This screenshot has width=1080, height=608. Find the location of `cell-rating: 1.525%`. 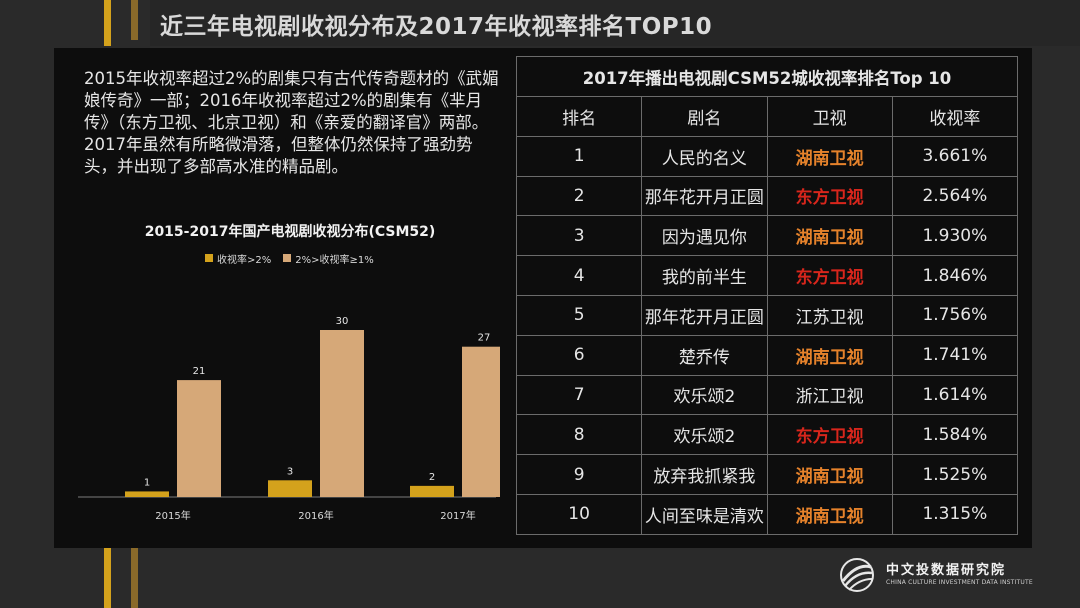

cell-rating: 1.525% is located at coordinates (955, 474).